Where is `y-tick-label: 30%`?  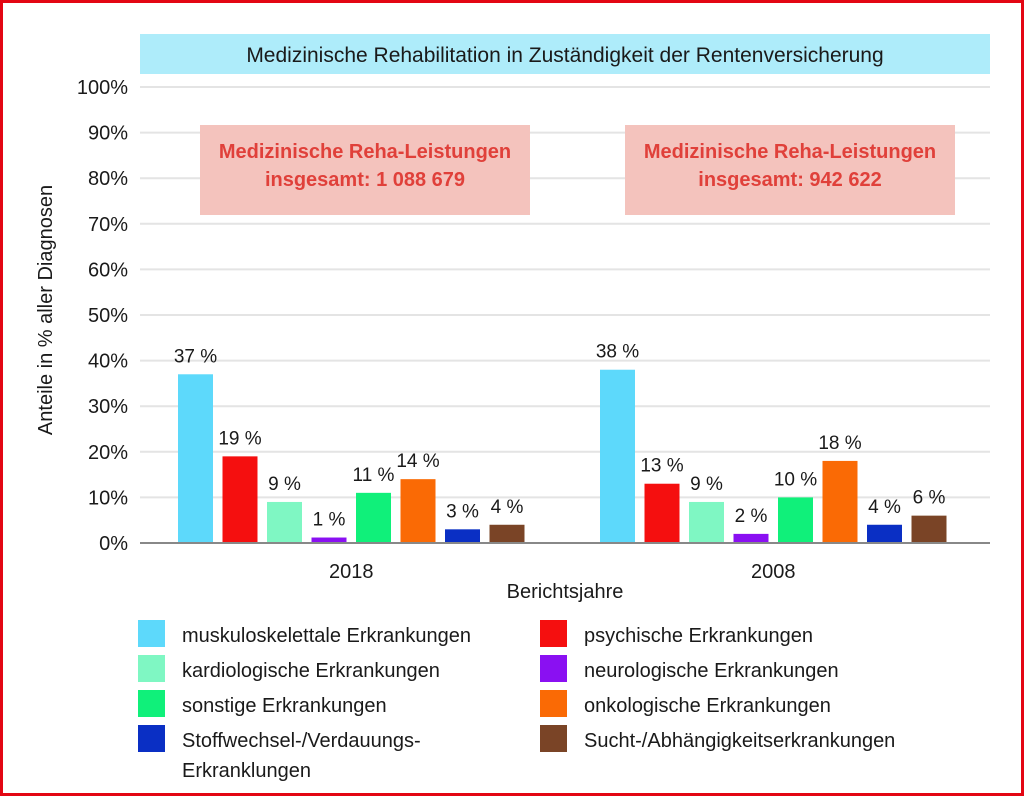 y-tick-label: 30% is located at coordinates (108, 407).